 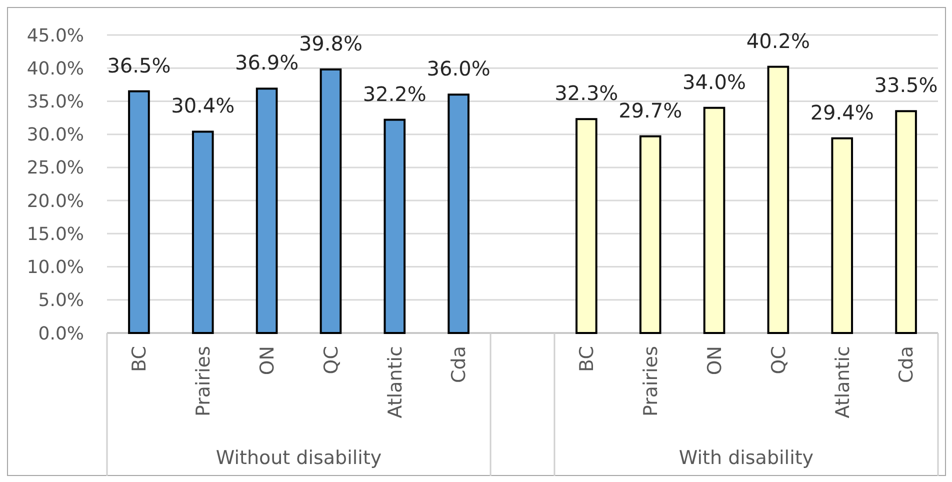 I want to click on data-label: 36.0%, so click(x=458, y=68).